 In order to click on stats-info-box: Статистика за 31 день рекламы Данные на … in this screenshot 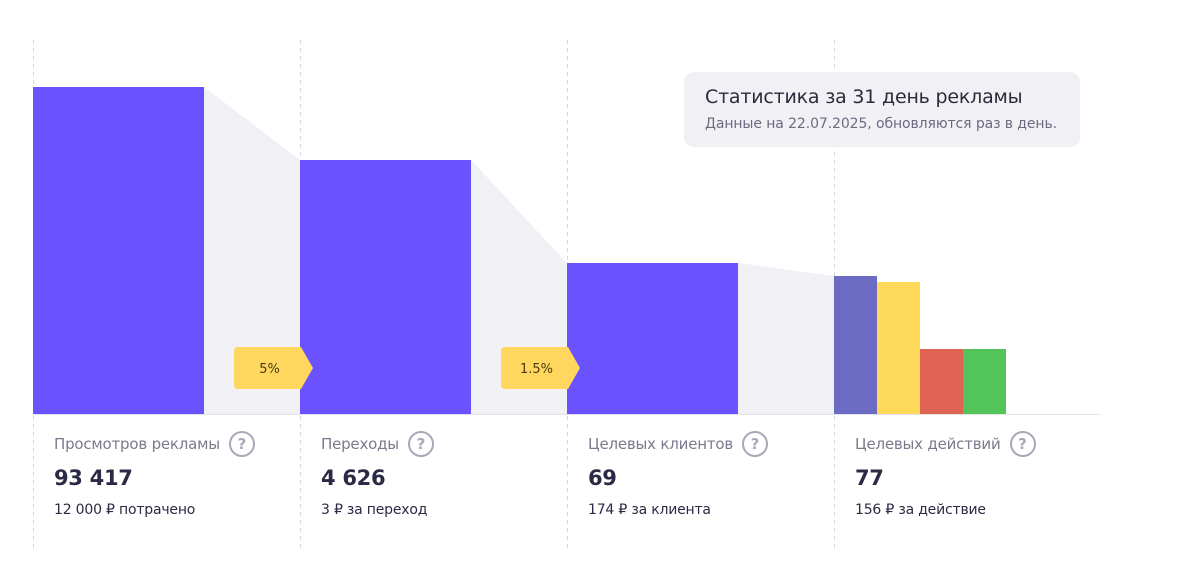, I will do `click(882, 109)`.